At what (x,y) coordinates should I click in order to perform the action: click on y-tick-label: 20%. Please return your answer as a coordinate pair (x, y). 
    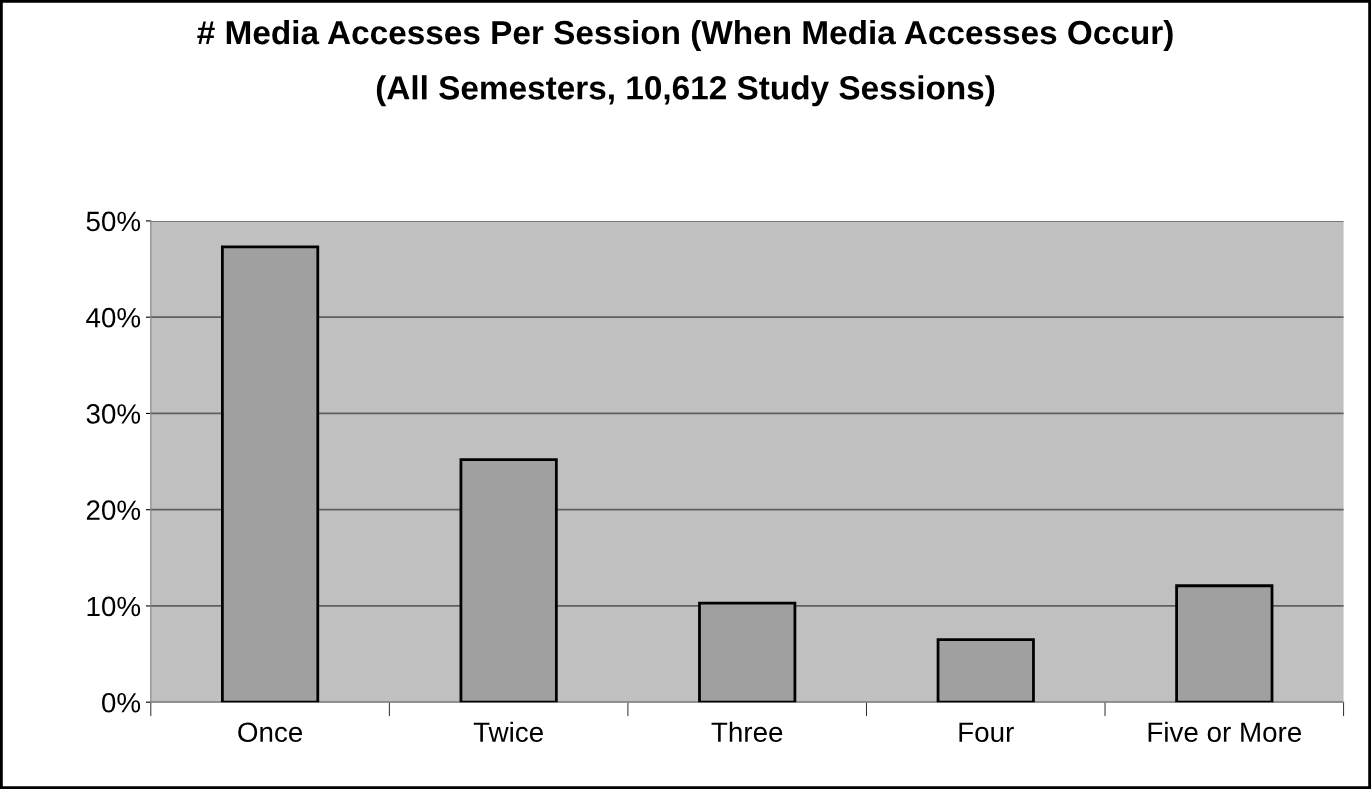
    Looking at the image, I should click on (113, 510).